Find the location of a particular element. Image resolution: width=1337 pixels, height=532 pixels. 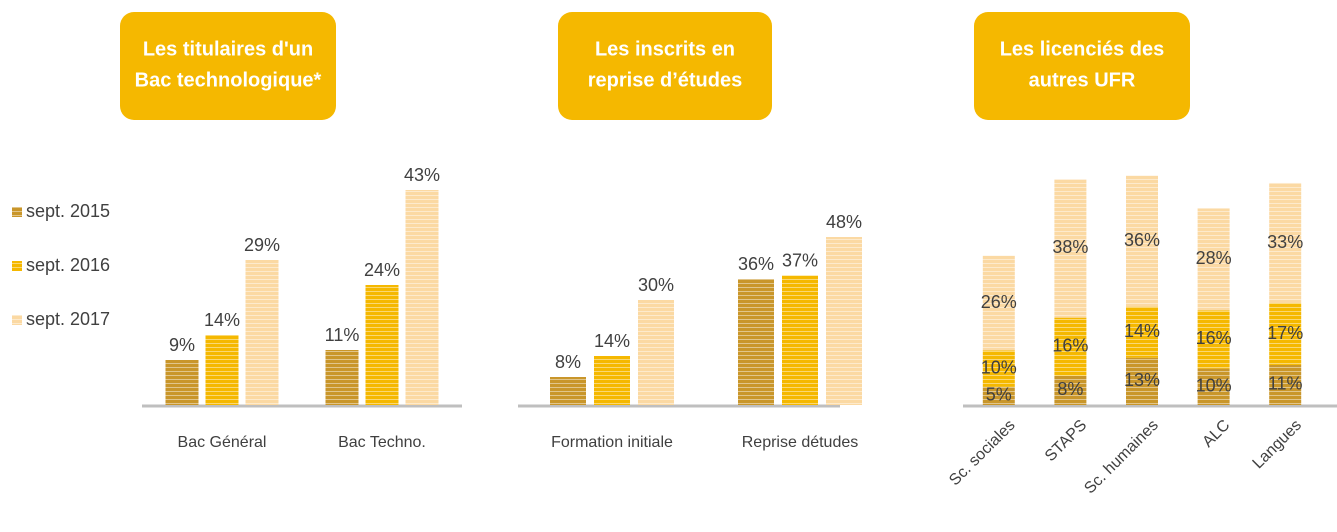

value-label: 37% is located at coordinates (800, 260).